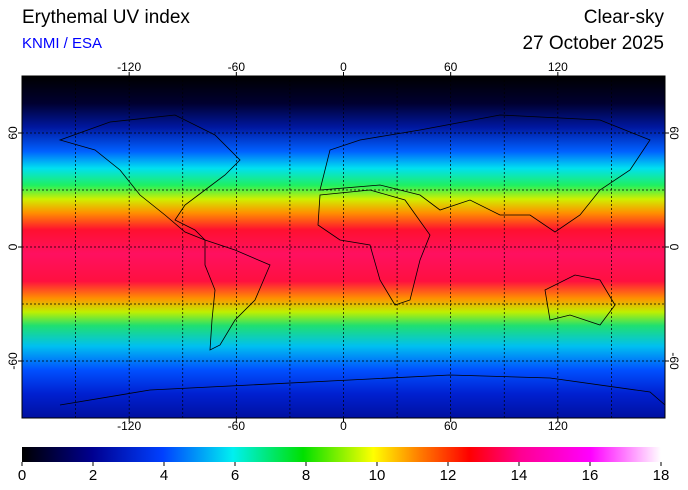  Describe the element at coordinates (306, 475) in the screenshot. I see `colorbar-tick-label: 8` at that location.